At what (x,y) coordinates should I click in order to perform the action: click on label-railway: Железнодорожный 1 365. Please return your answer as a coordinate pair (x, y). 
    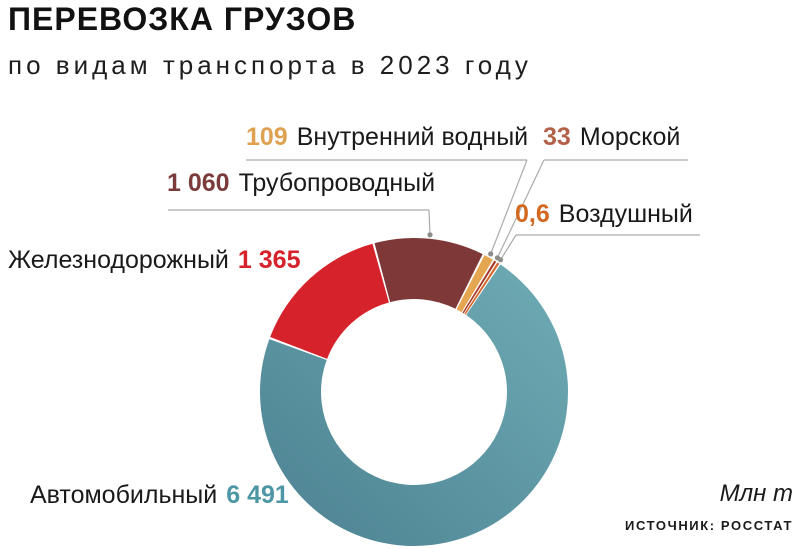
    Looking at the image, I should click on (154, 260).